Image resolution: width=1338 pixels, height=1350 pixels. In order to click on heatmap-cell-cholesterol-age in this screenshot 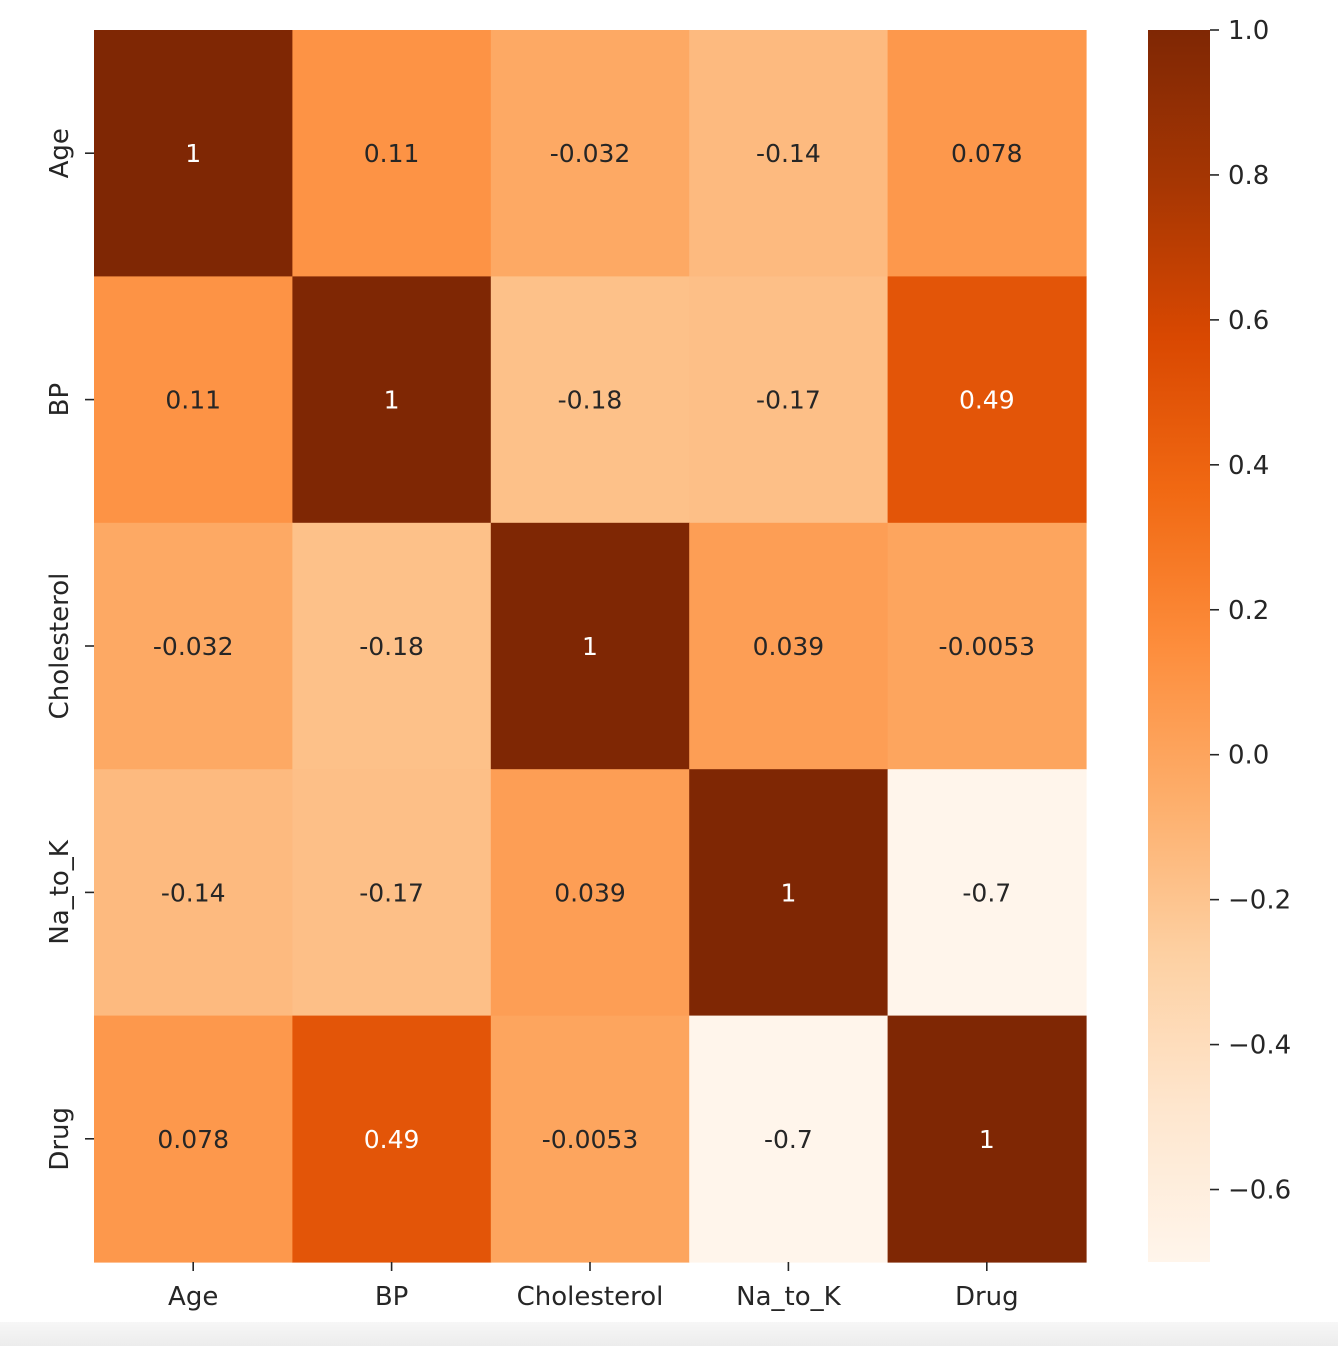, I will do `click(193, 646)`.